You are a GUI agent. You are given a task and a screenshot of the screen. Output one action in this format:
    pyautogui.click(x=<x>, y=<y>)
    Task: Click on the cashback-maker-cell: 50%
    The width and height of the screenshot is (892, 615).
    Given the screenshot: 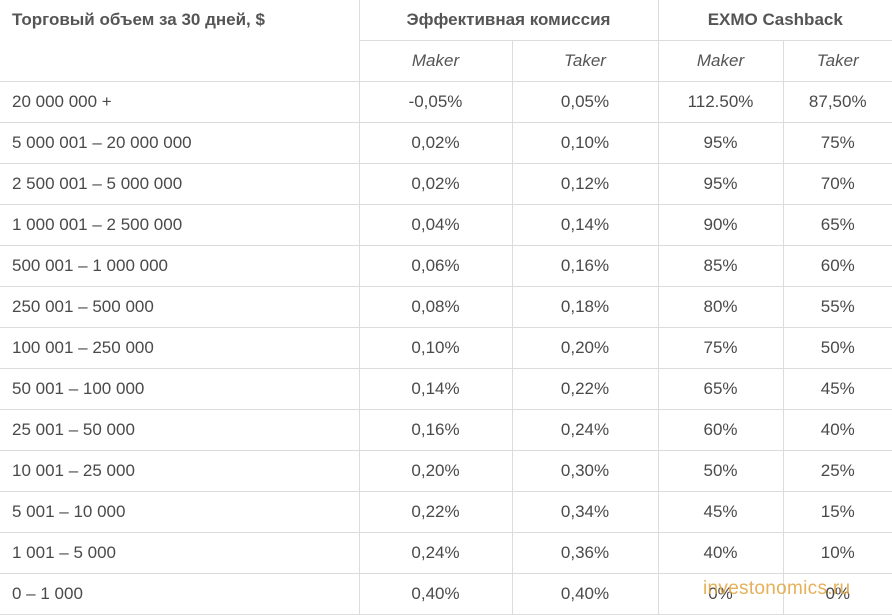 What is the action you would take?
    pyautogui.click(x=721, y=471)
    